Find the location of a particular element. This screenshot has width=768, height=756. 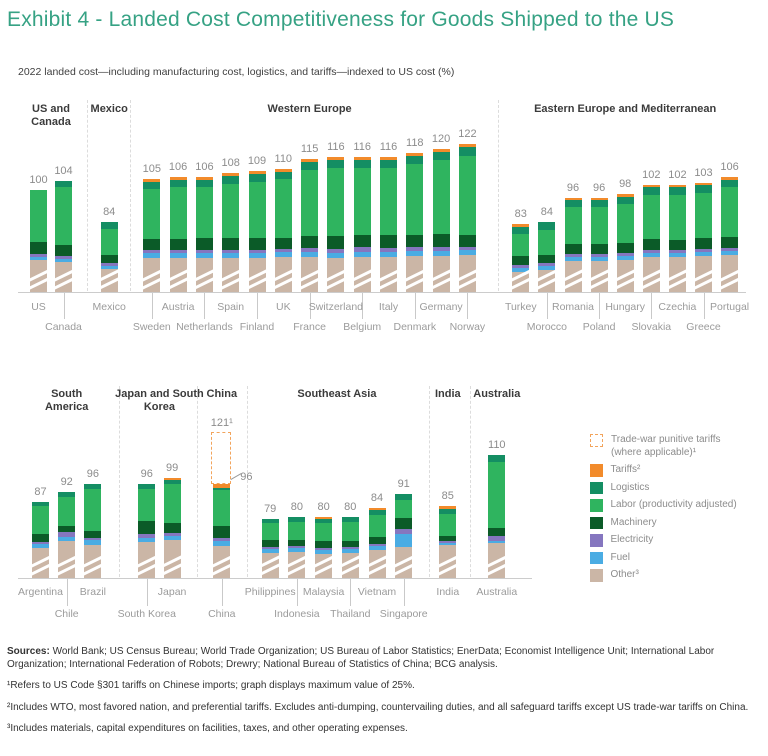

legend-label: Fuel is located at coordinates (620, 557).